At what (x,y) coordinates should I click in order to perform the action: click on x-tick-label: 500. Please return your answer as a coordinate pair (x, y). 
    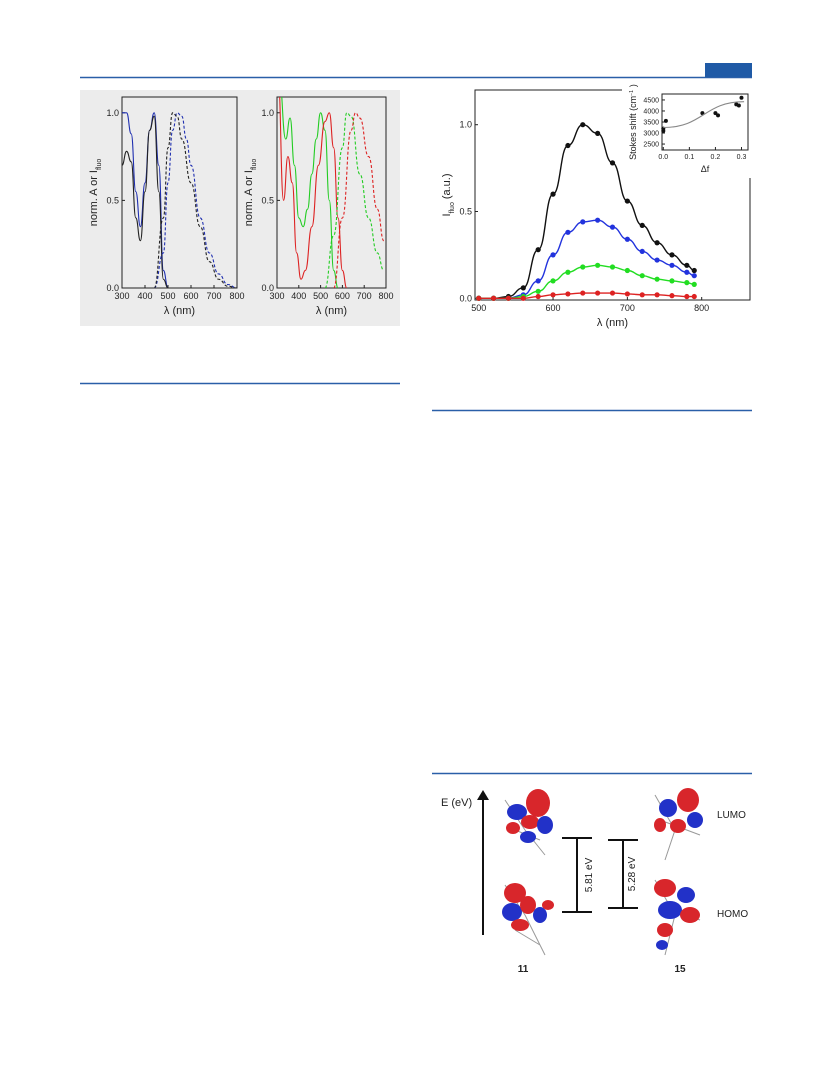
    Looking at the image, I should click on (320, 296).